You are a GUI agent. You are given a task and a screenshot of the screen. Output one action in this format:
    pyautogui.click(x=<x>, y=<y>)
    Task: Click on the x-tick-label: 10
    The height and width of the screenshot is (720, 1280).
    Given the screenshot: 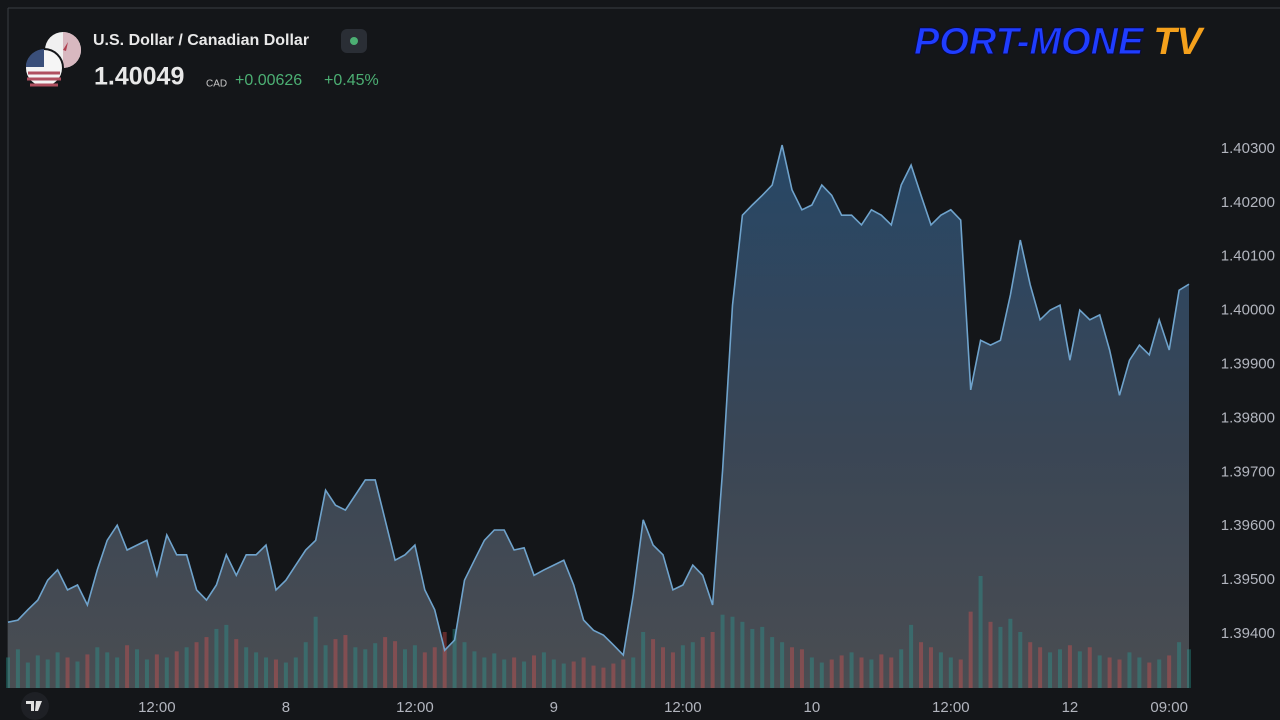 What is the action you would take?
    pyautogui.click(x=812, y=707)
    